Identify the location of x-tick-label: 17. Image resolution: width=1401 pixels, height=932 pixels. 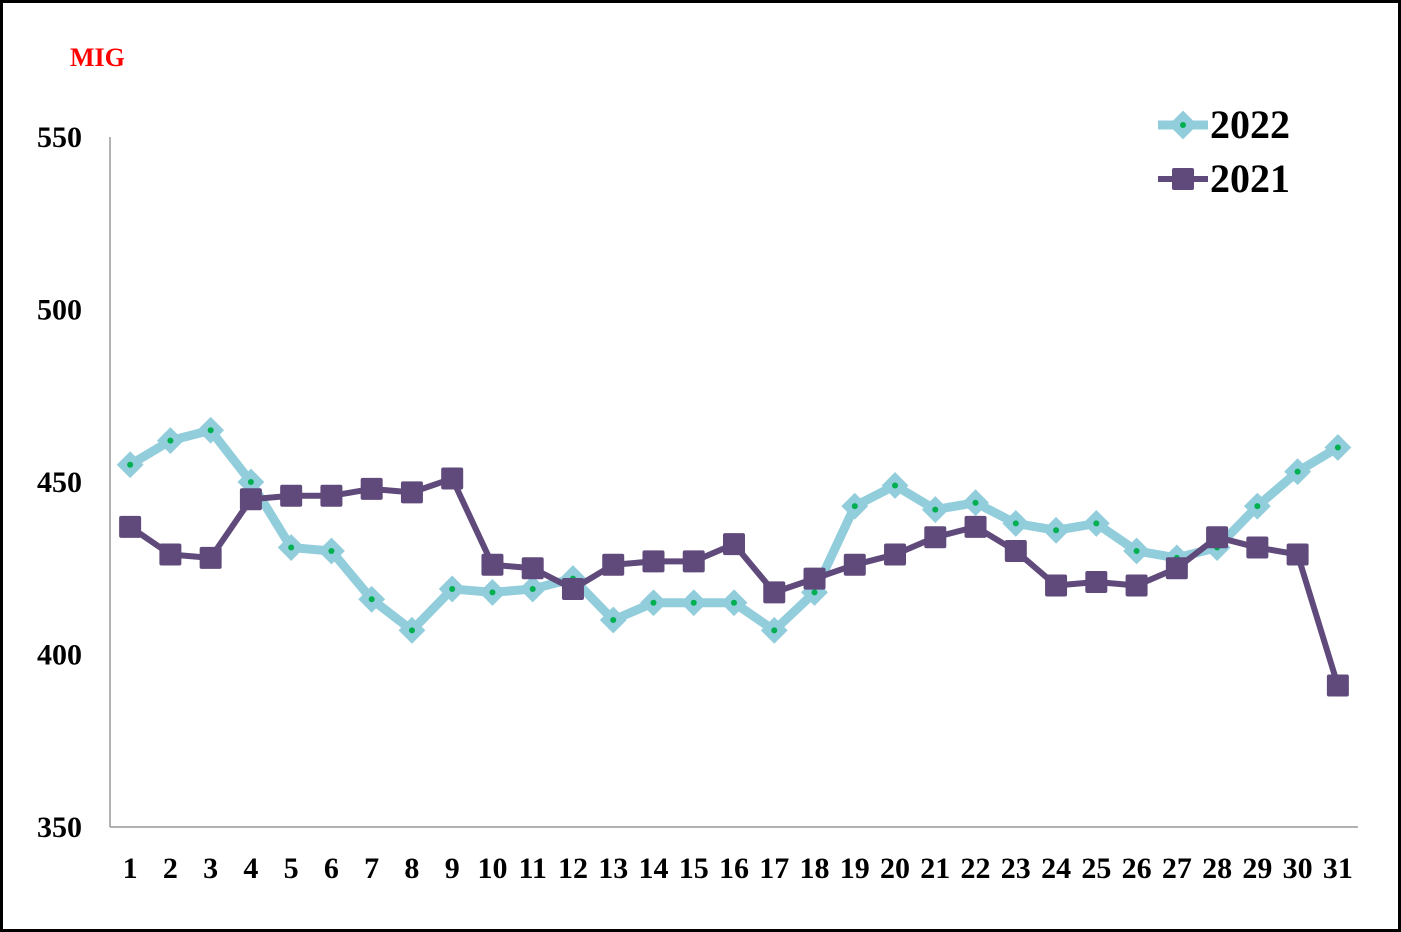
(774, 868).